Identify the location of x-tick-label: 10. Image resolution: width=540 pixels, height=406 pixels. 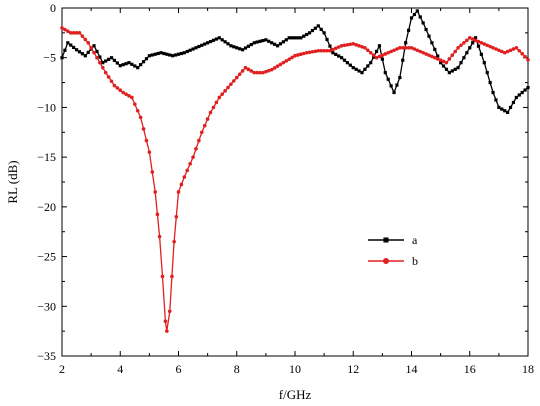
(295, 369).